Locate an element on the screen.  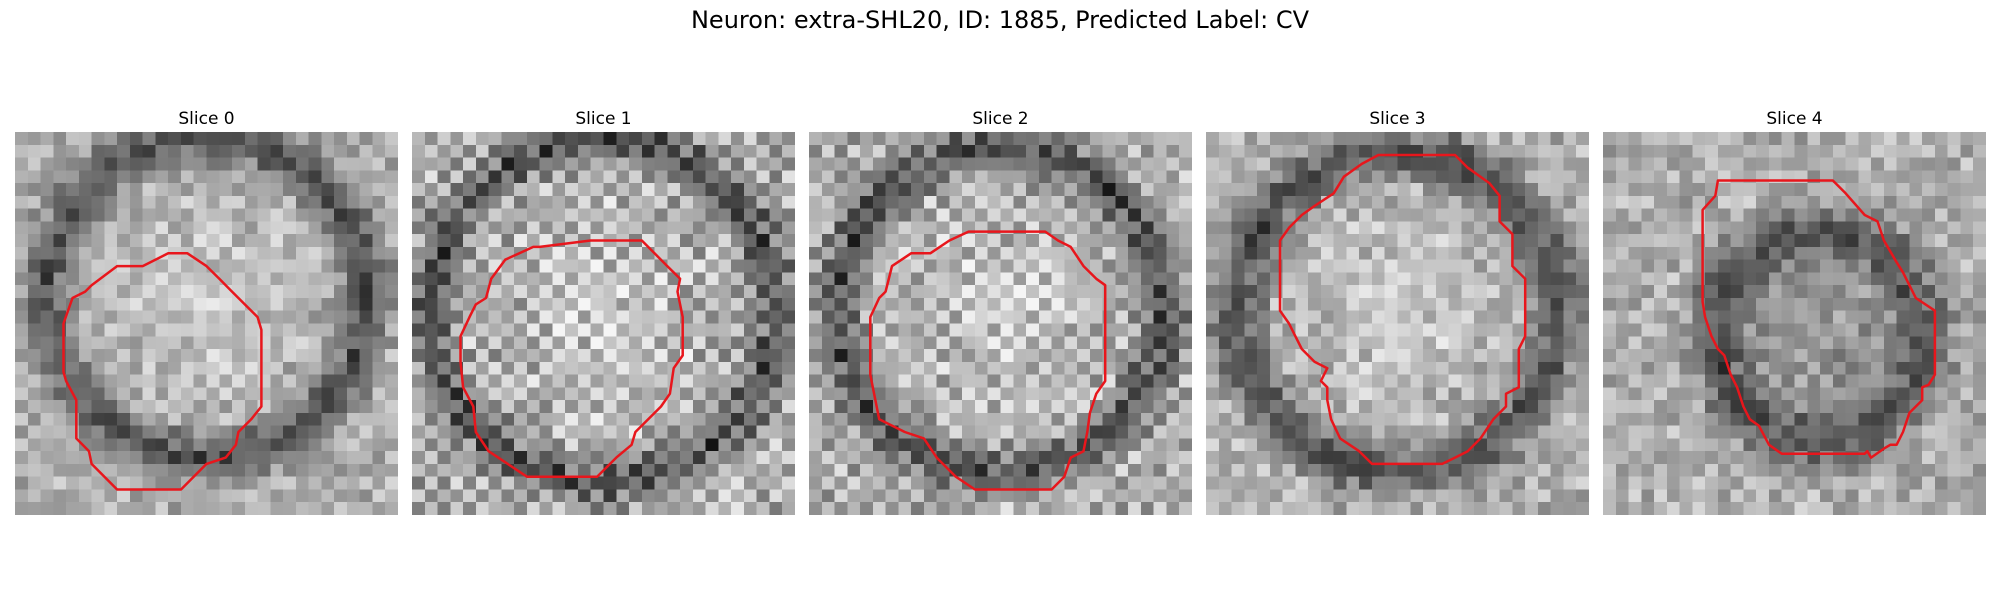
slice-panel-4: Slice 4 is located at coordinates (1794, 310).